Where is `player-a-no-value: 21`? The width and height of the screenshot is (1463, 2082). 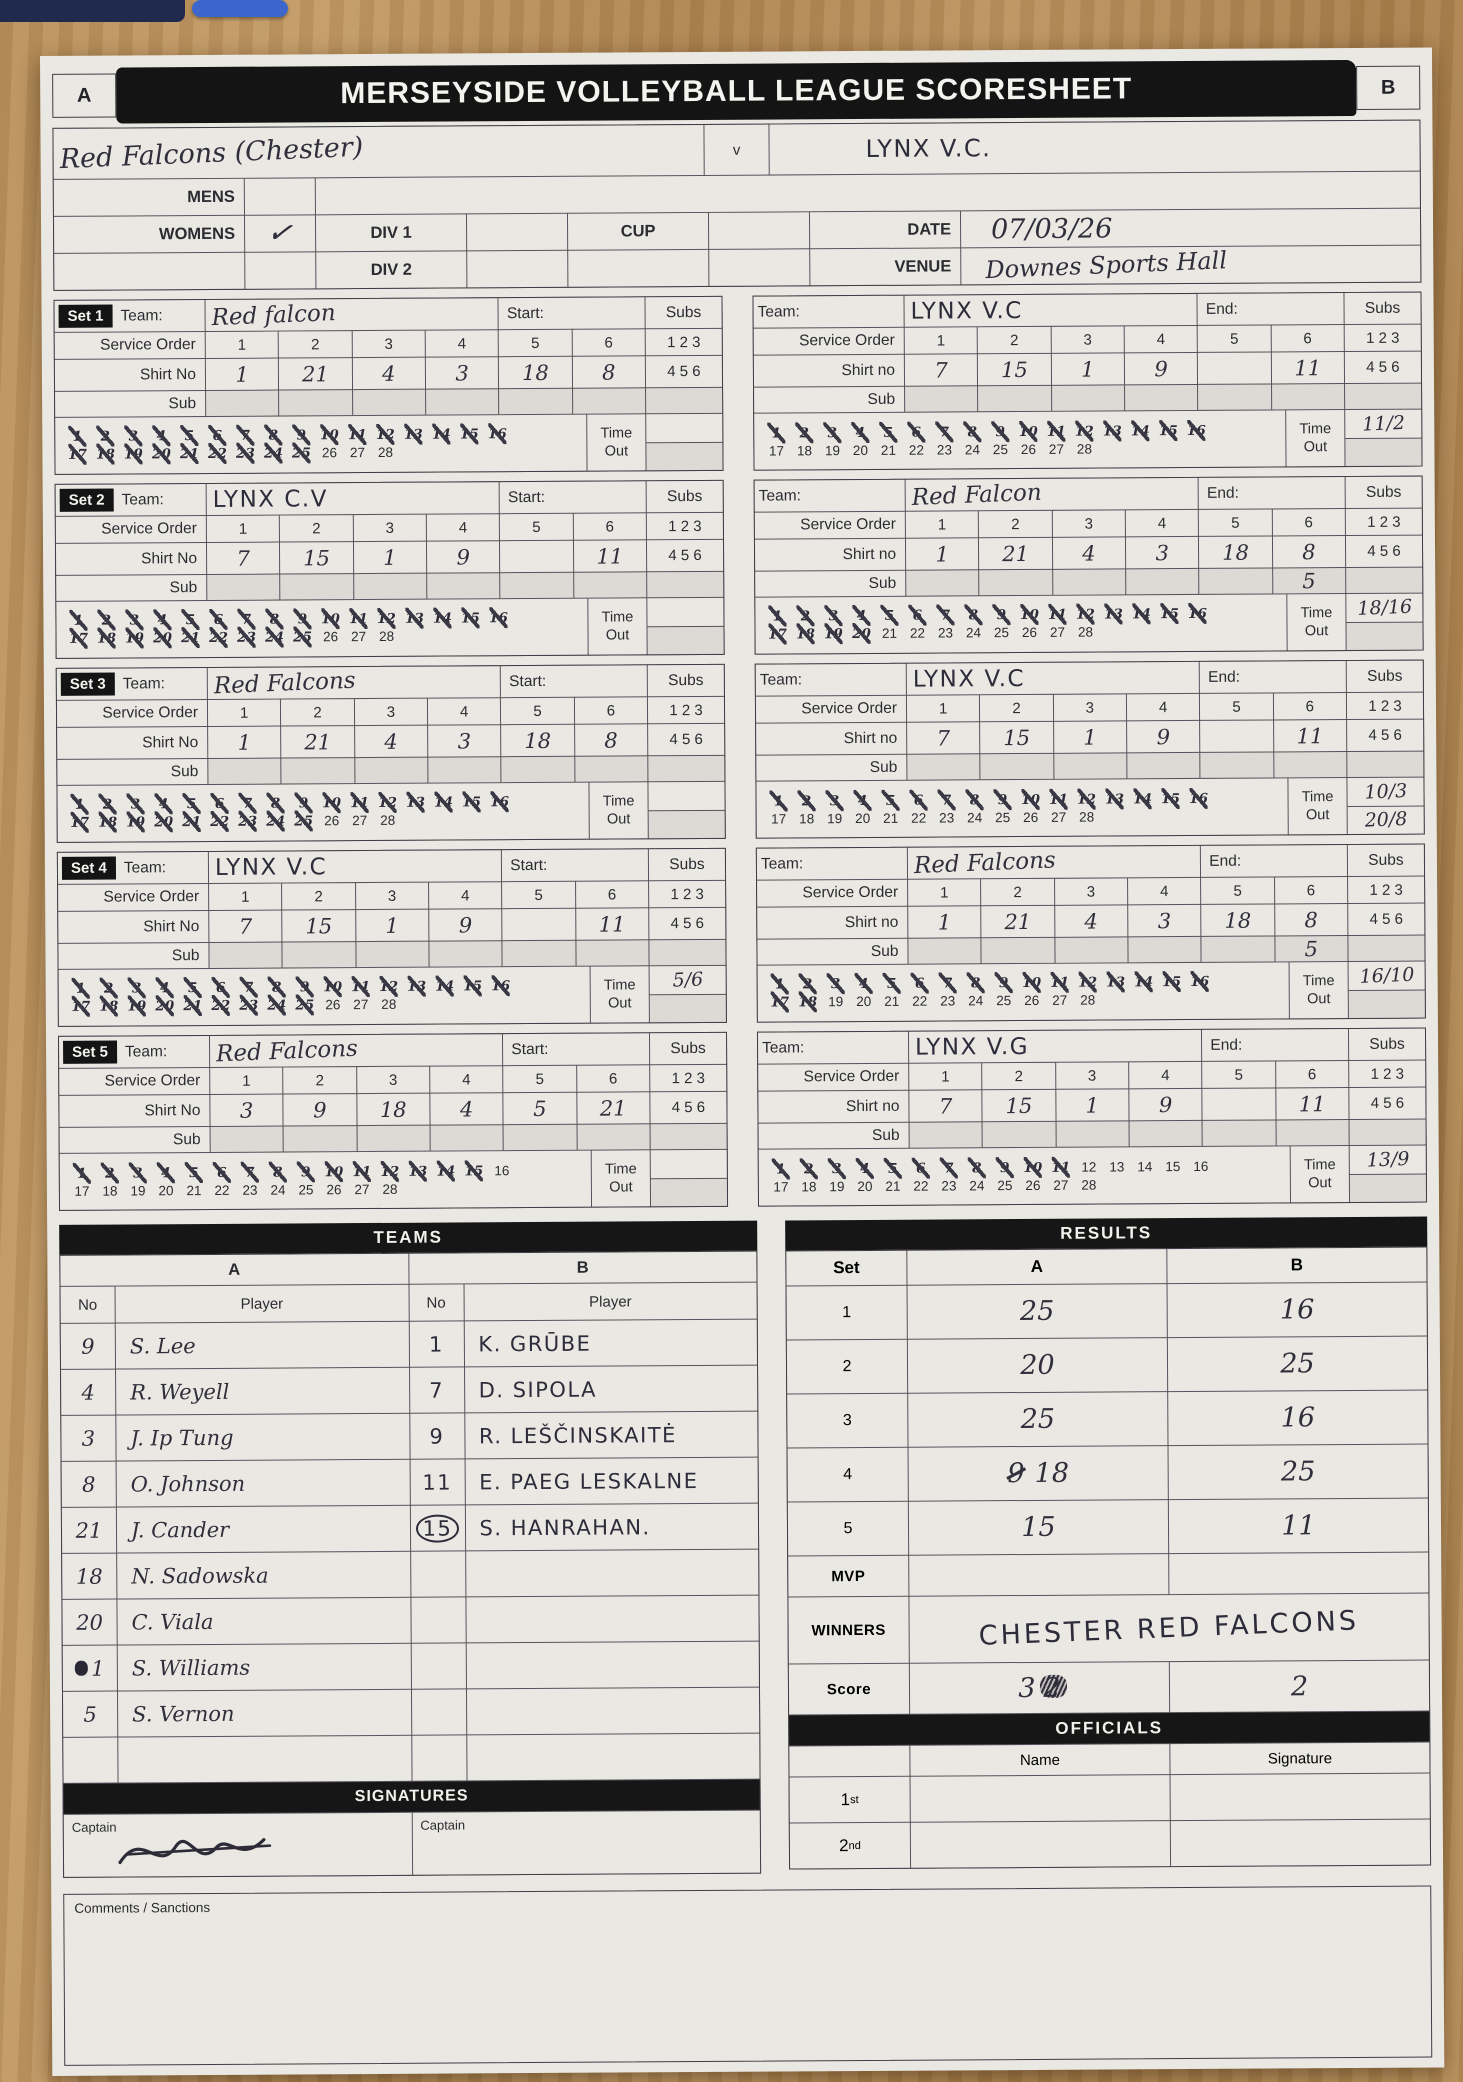 player-a-no-value: 21 is located at coordinates (89, 1530).